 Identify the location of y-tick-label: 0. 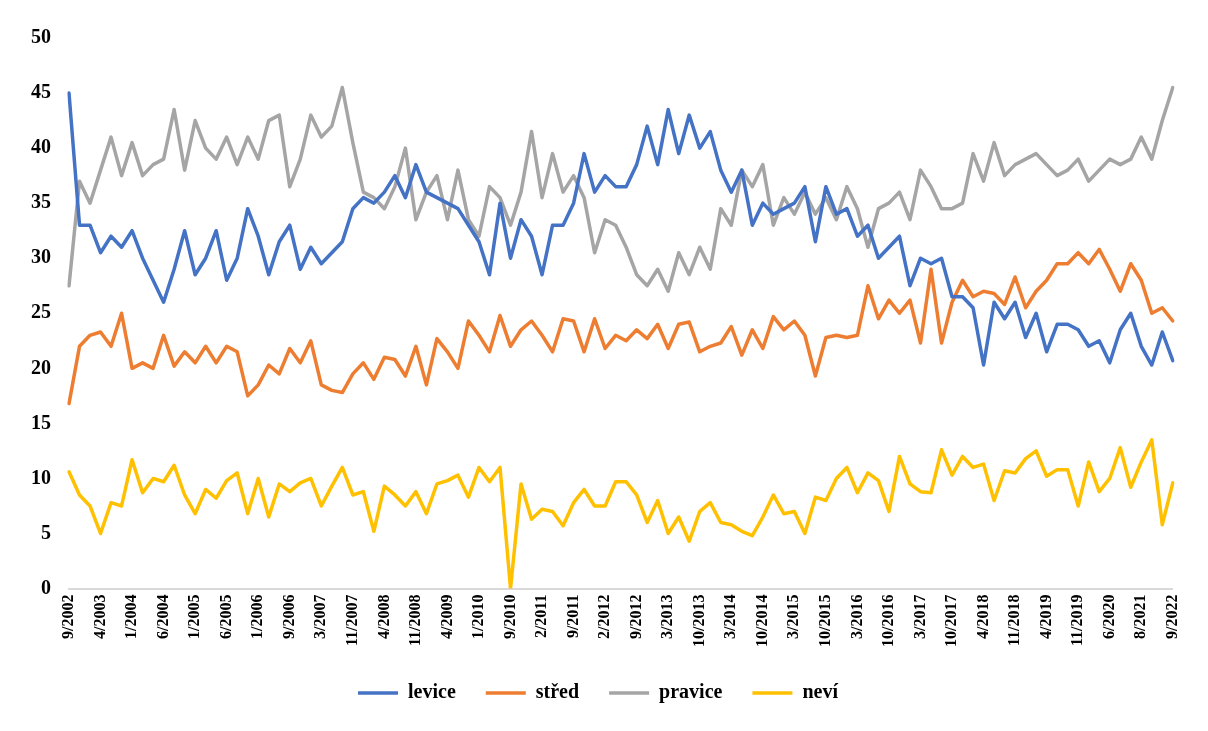
(46, 586).